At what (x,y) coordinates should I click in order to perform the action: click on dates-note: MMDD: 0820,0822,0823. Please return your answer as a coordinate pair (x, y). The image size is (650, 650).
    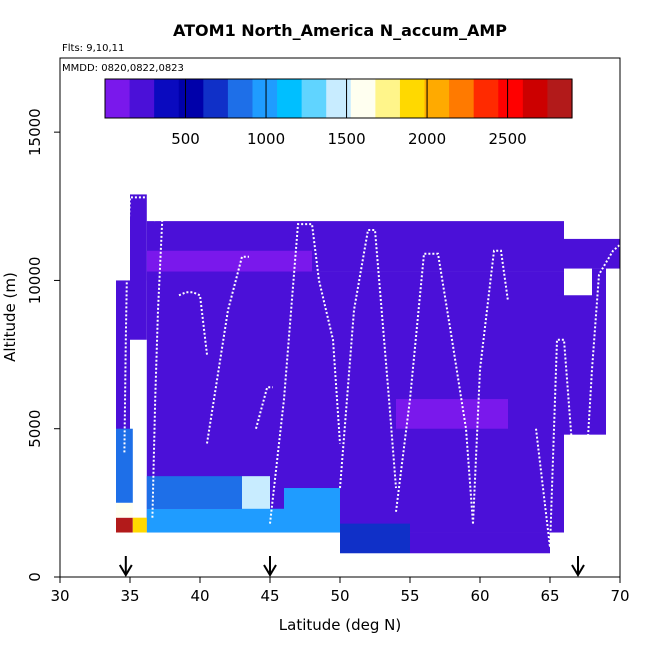
    Looking at the image, I should click on (123, 68).